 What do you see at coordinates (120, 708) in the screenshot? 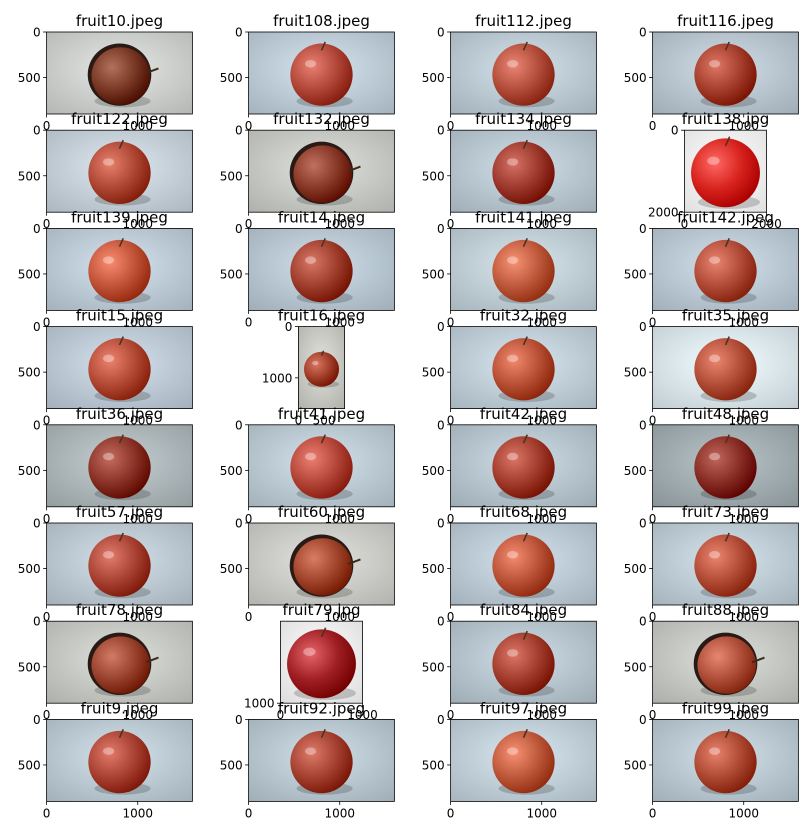
I see `panel-title: fruit9.jpeg` at bounding box center [120, 708].